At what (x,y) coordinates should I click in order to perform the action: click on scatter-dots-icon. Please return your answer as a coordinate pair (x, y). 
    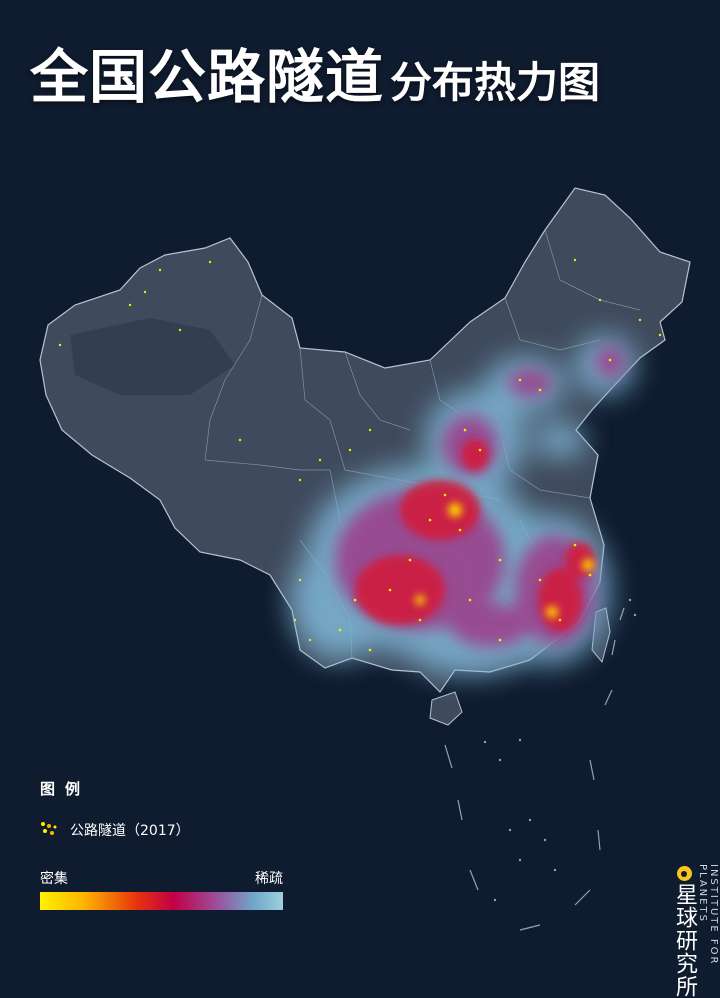
    Looking at the image, I should click on (49, 828).